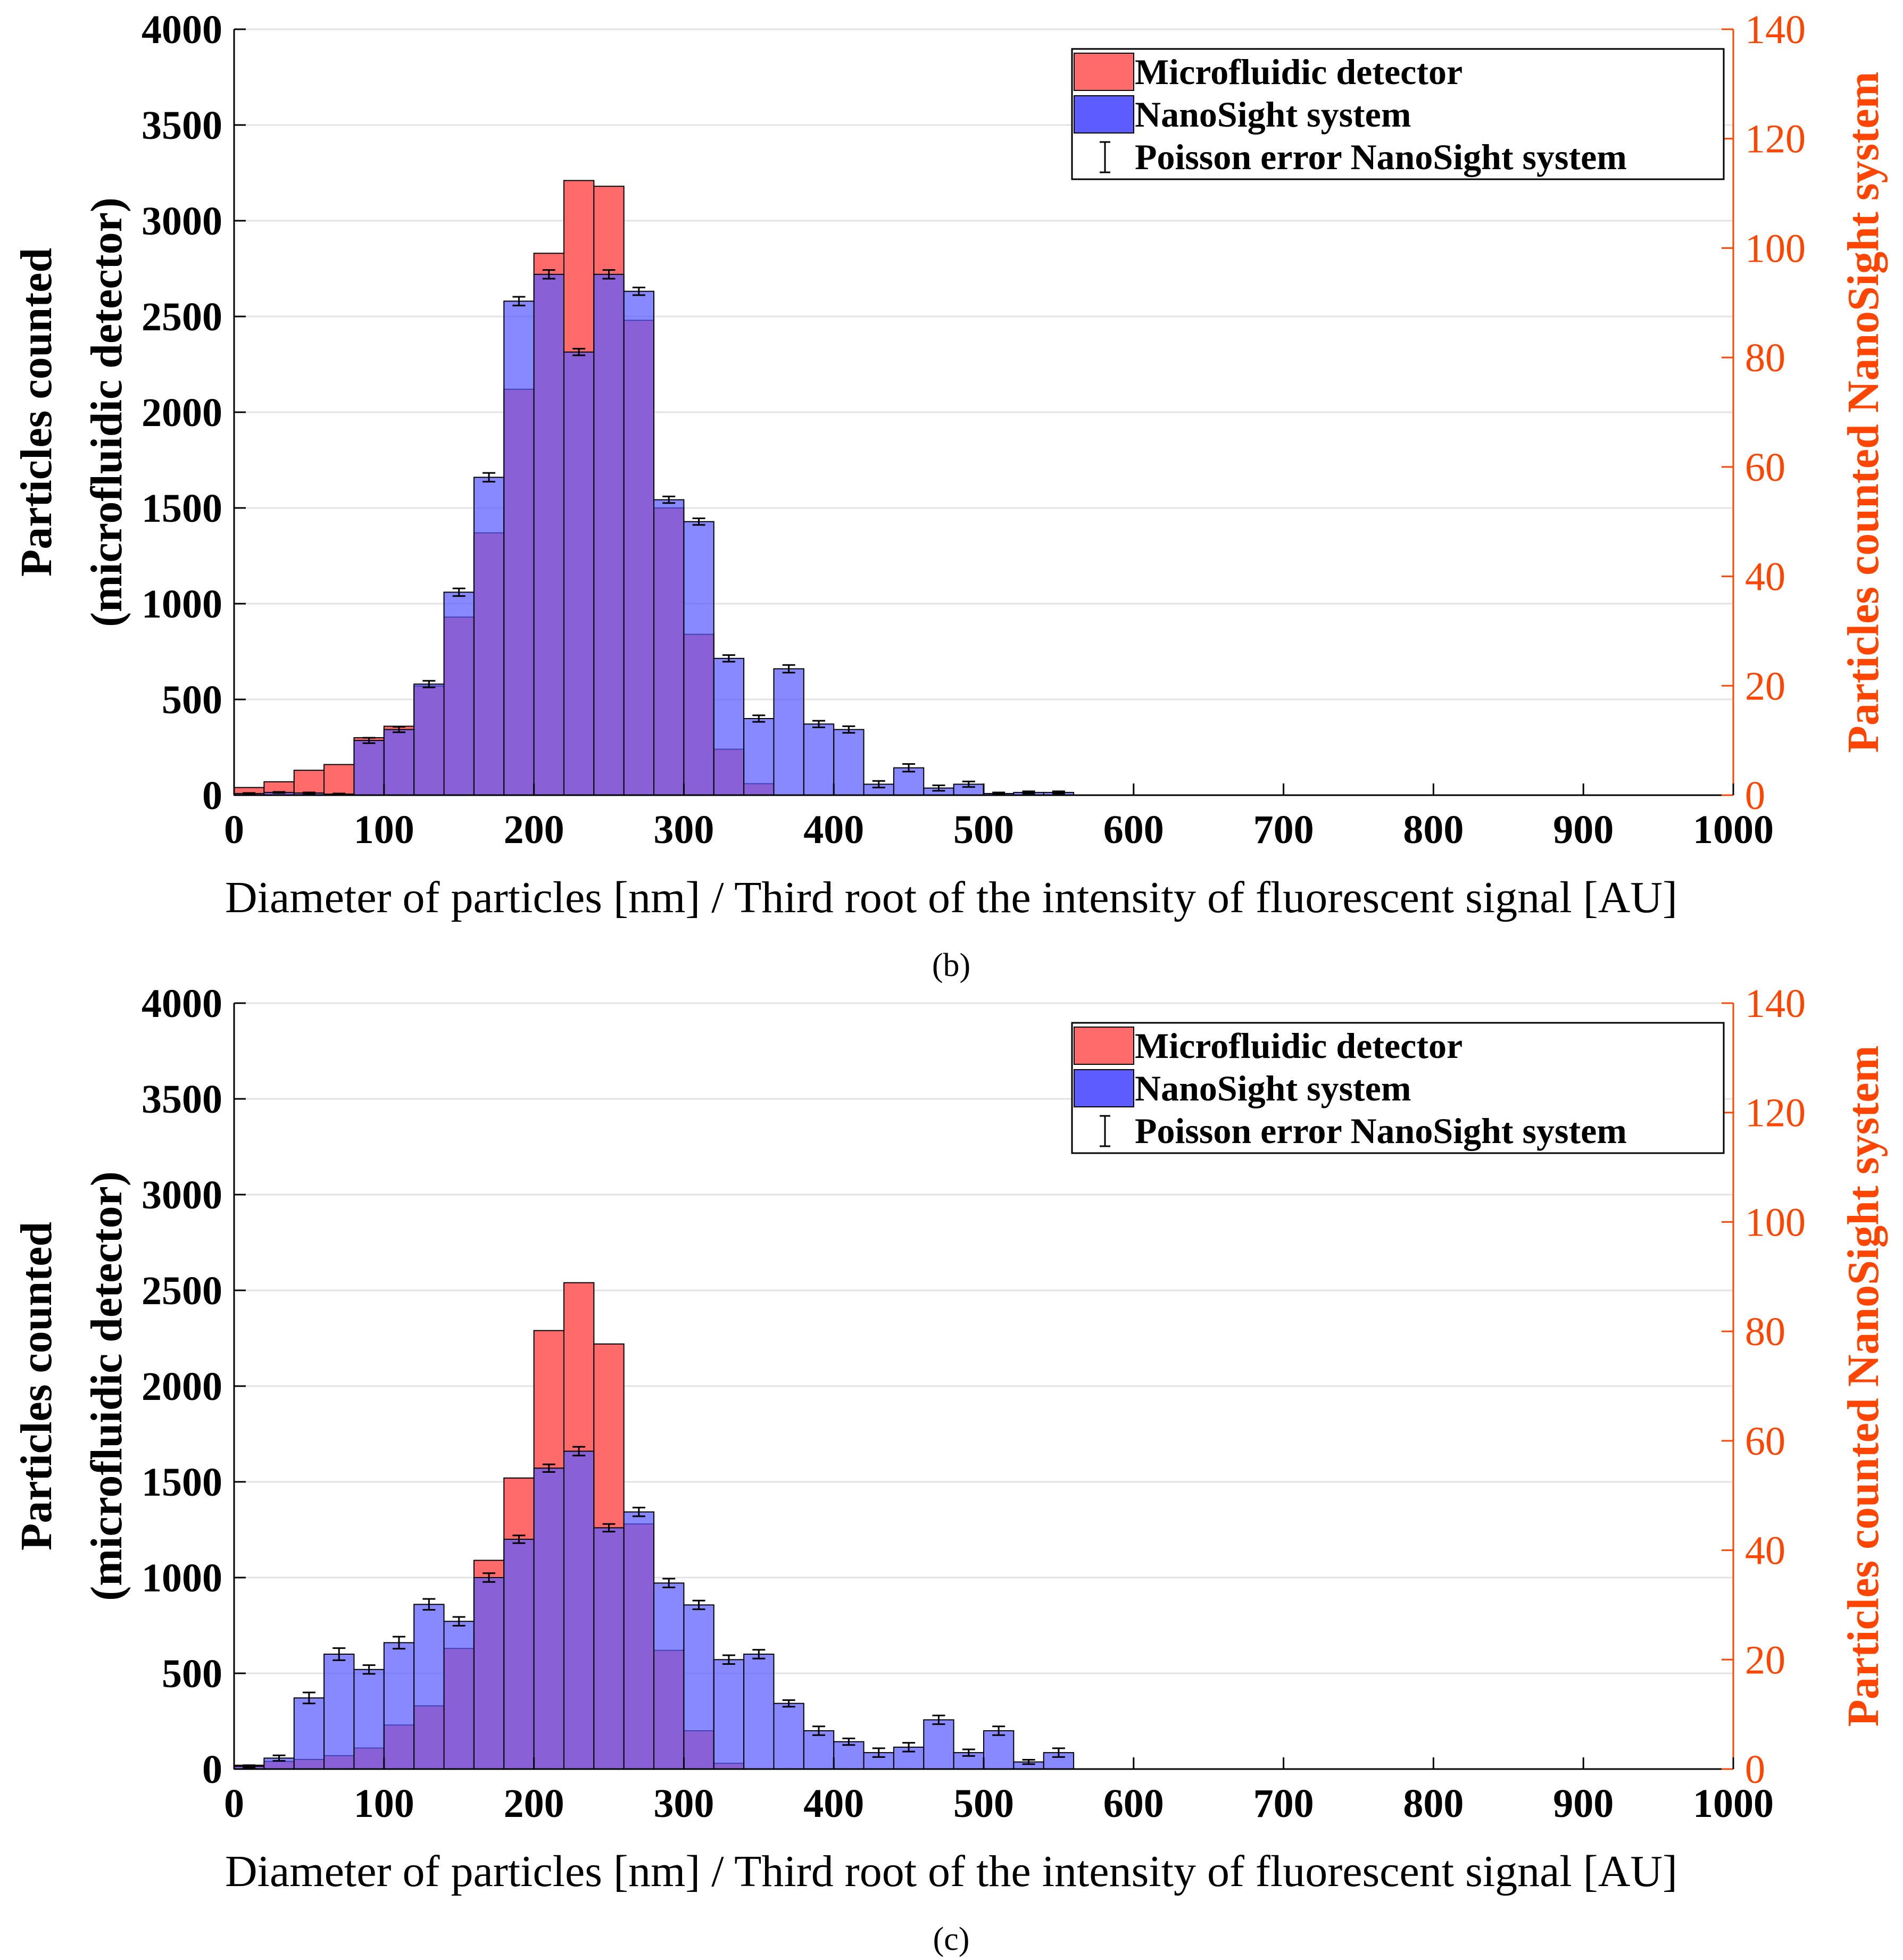  Describe the element at coordinates (1764, 1386) in the screenshot. I see `y-ticks-right: 0 20 40 60 80 100 120 140` at that location.